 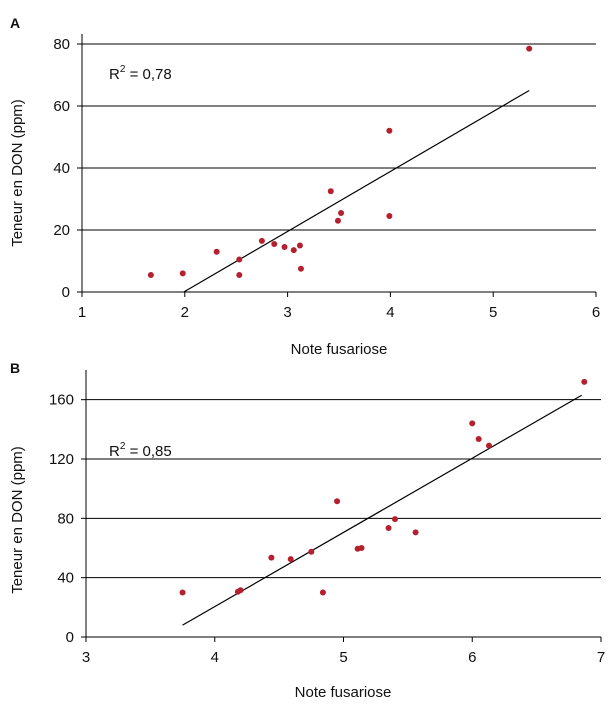 I want to click on panel-a-y-ticks: 0 20 40 60 80, so click(x=67, y=168).